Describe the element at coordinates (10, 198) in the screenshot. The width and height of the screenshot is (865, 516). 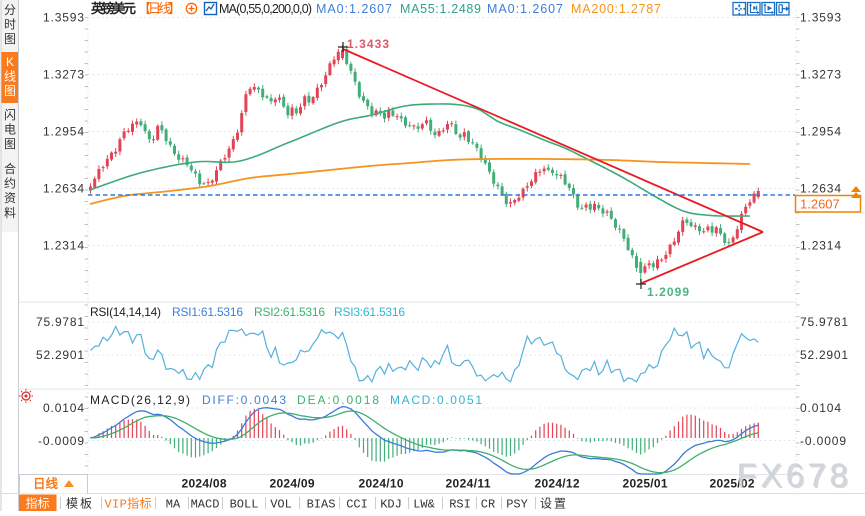
I see `svg-text: 资` at that location.